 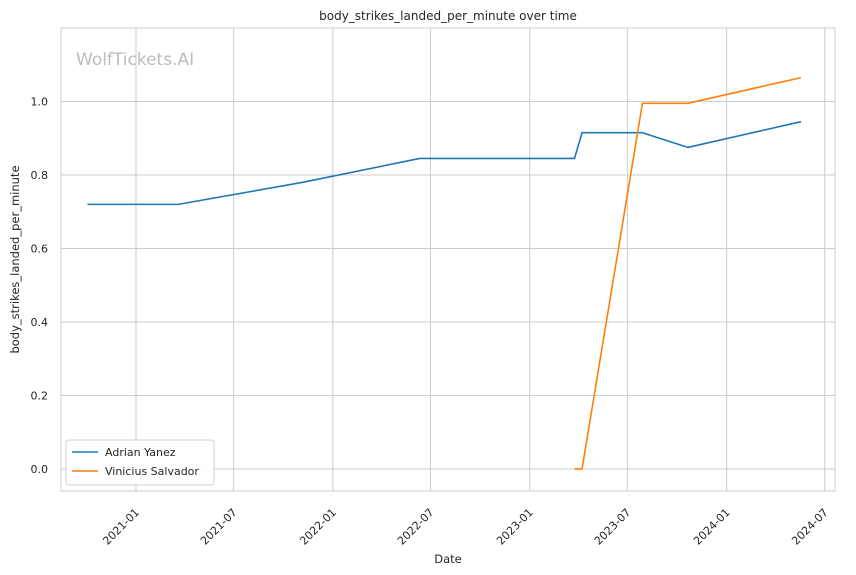 What do you see at coordinates (40, 322) in the screenshot?
I see `y-tick-label: 0.4` at bounding box center [40, 322].